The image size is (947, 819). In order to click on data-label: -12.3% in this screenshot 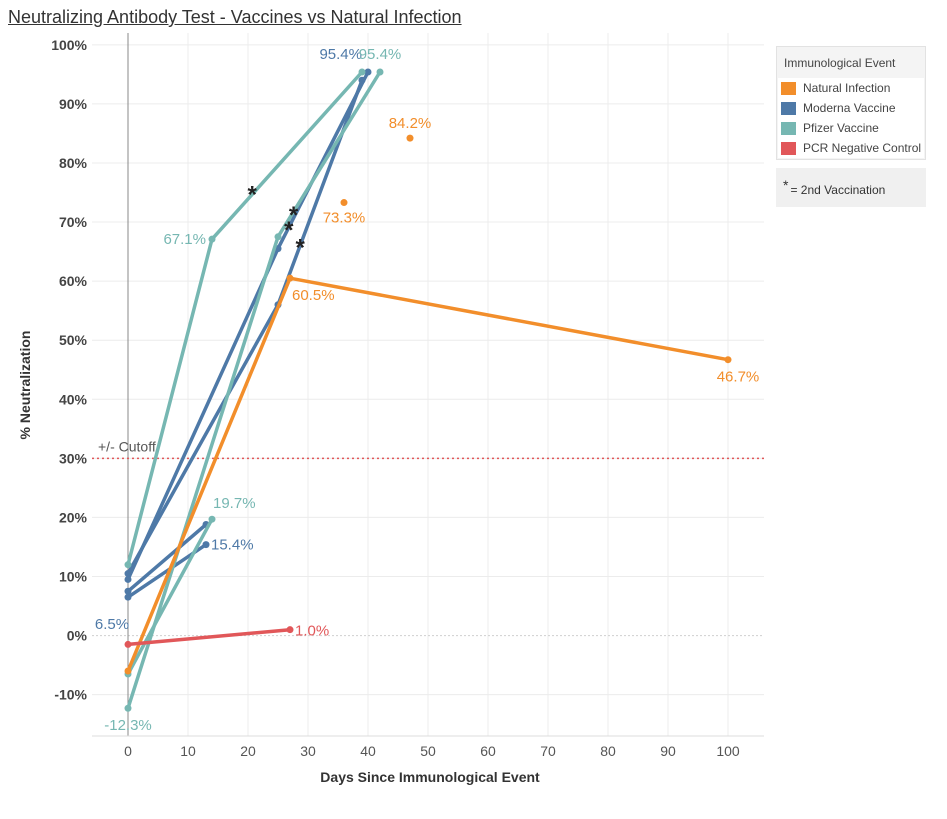, I will do `click(128, 725)`.